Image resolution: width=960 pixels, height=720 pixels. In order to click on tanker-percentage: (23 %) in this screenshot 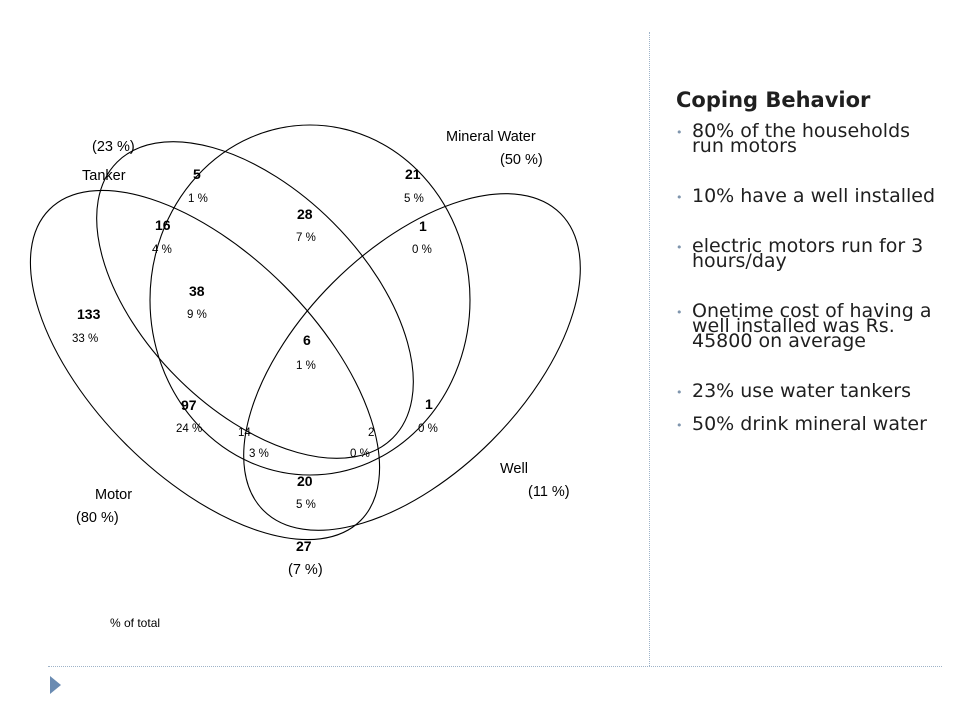, I will do `click(113, 147)`.